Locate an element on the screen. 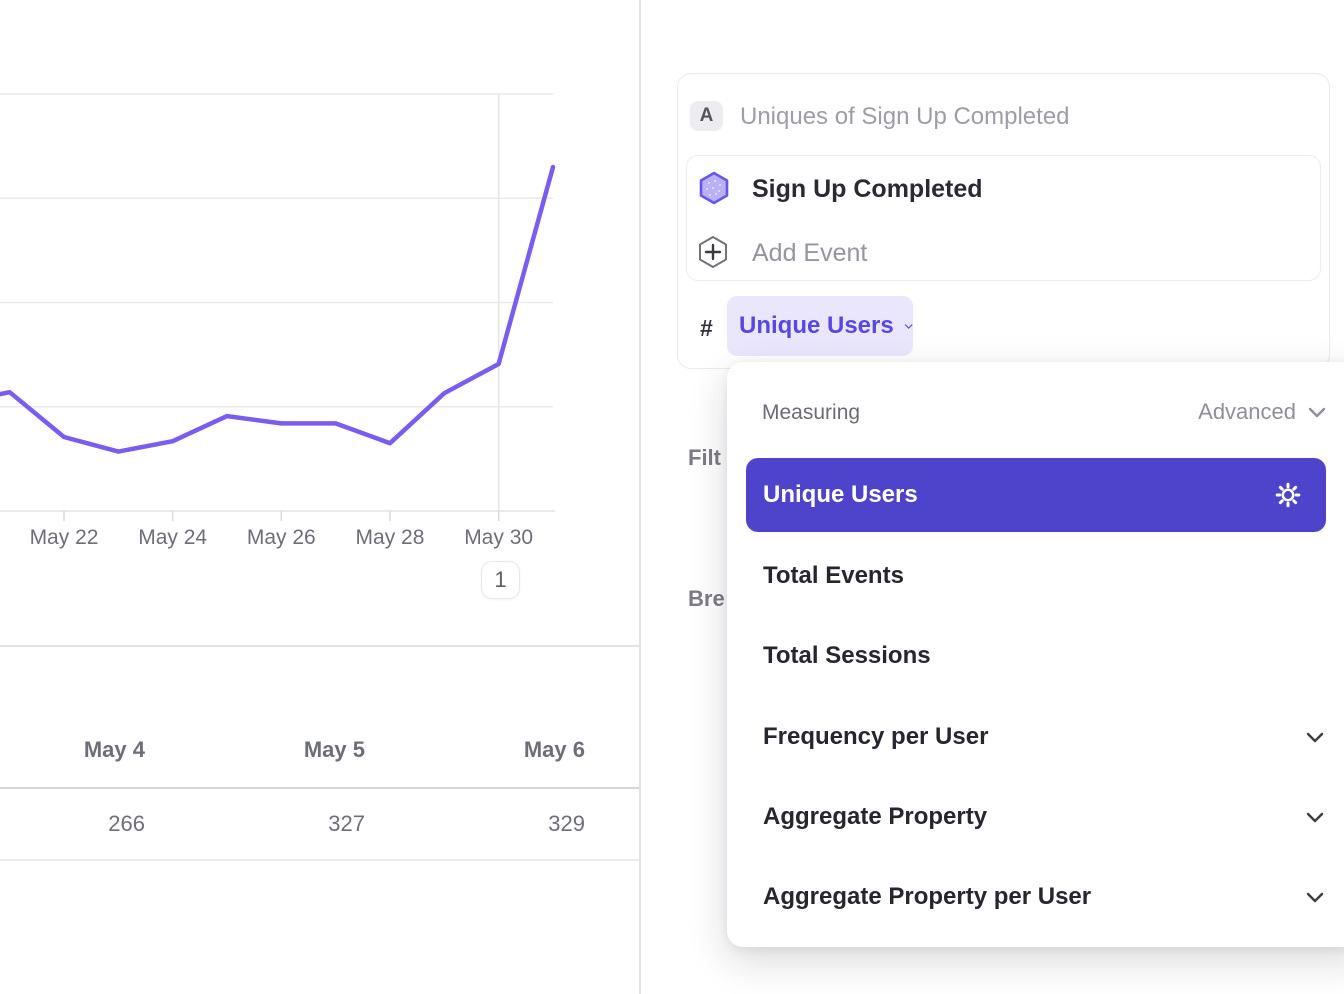 The height and width of the screenshot is (994, 1344). menu-item-unique-users: Unique Users is located at coordinates (1036, 495).